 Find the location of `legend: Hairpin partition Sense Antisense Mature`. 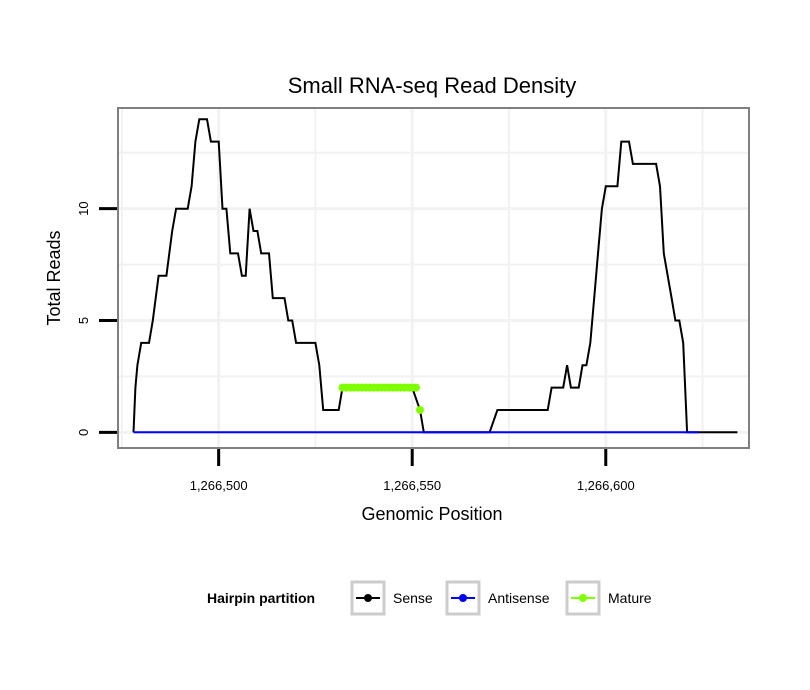

legend: Hairpin partition Sense Antisense Mature is located at coordinates (429, 598).